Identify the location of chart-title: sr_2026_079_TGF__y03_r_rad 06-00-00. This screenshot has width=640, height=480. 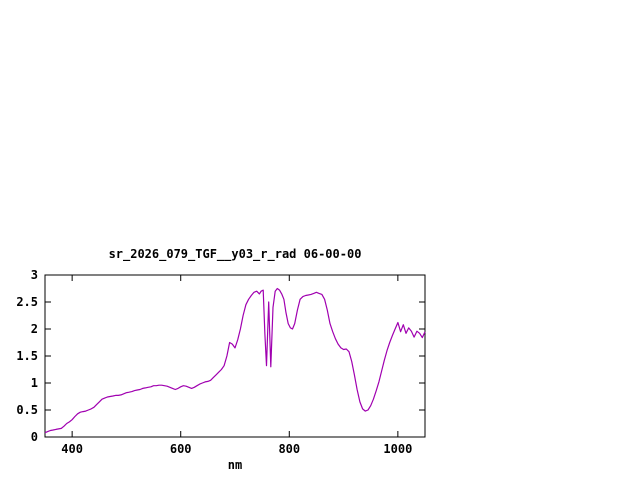
(235, 254).